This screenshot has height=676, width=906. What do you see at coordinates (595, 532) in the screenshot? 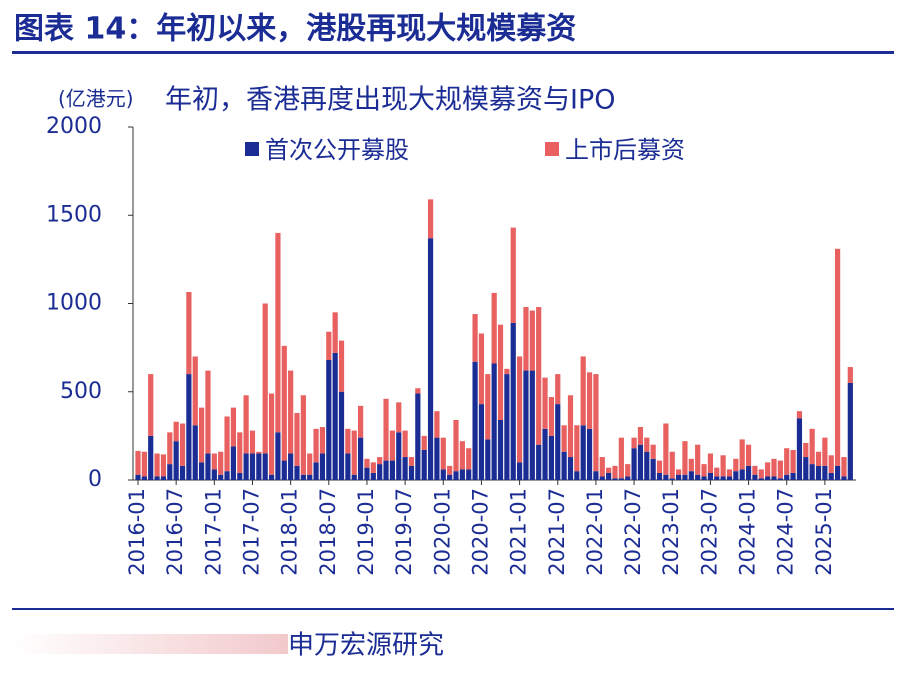
I see `x-tick-label: 2022-01` at bounding box center [595, 532].